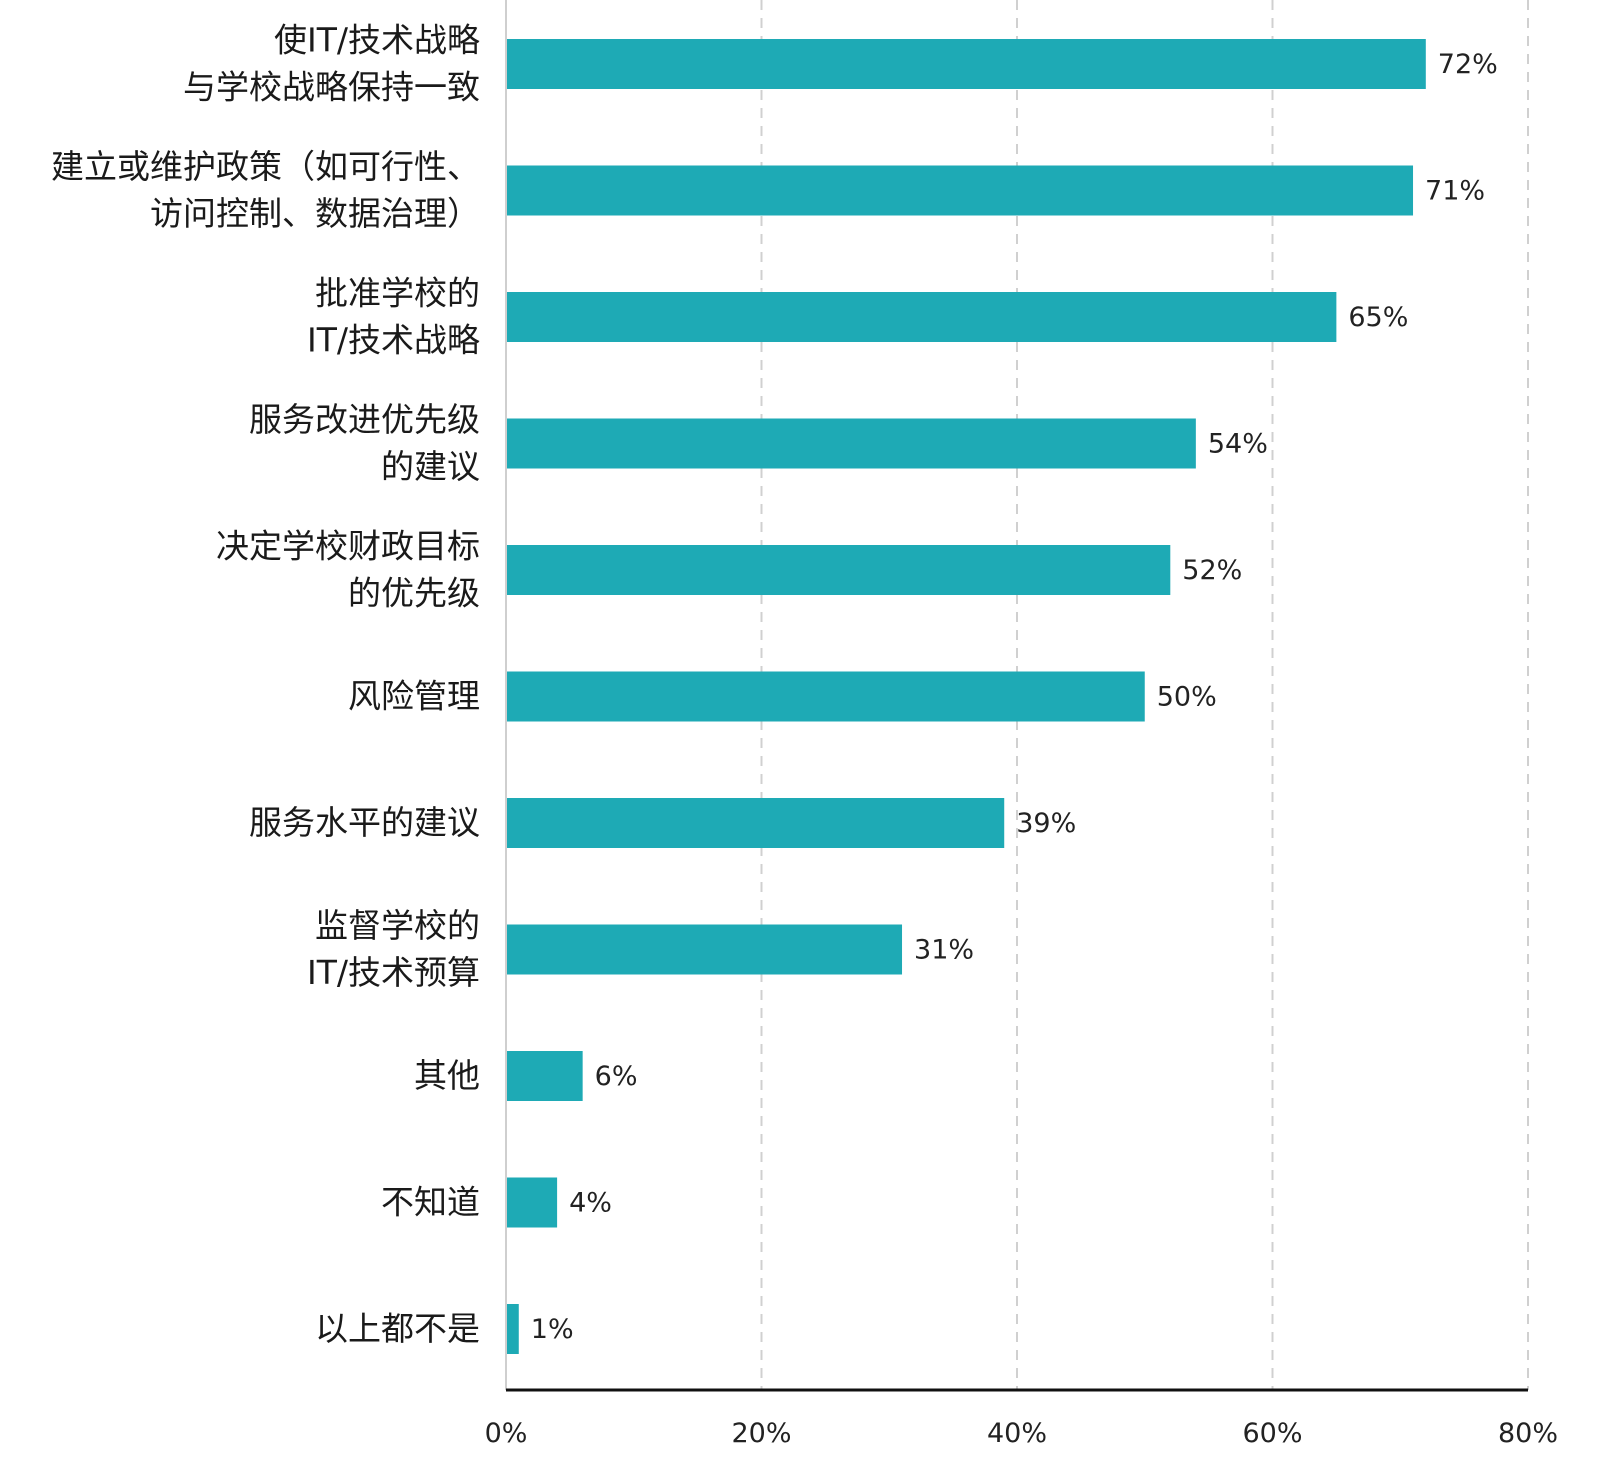 This screenshot has height=1467, width=1597. I want to click on category-label-3-line-0: 服务改进优先级, so click(364, 419).